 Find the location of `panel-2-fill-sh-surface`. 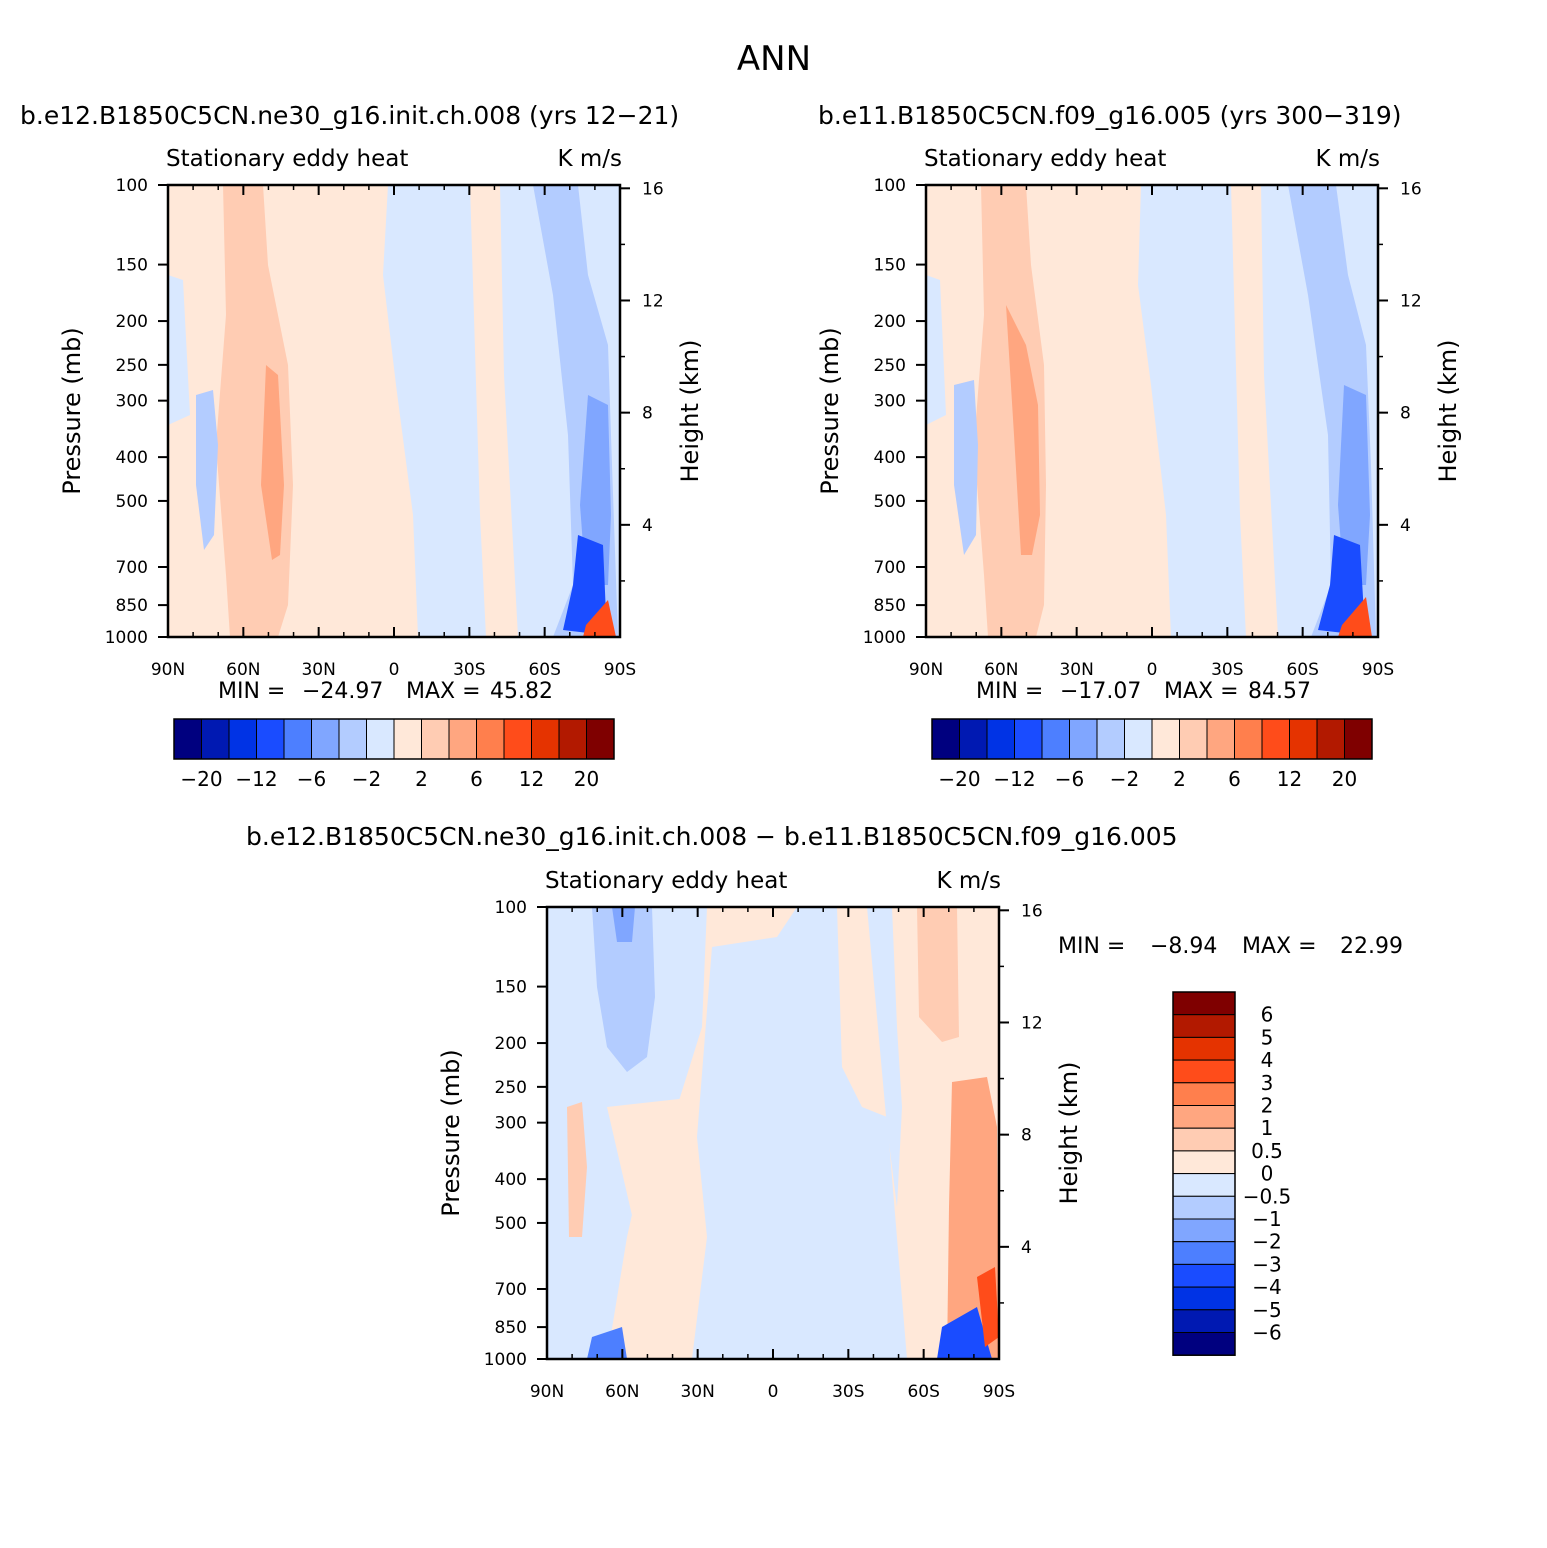

panel-2-fill-sh-surface is located at coordinates (1355, 617).